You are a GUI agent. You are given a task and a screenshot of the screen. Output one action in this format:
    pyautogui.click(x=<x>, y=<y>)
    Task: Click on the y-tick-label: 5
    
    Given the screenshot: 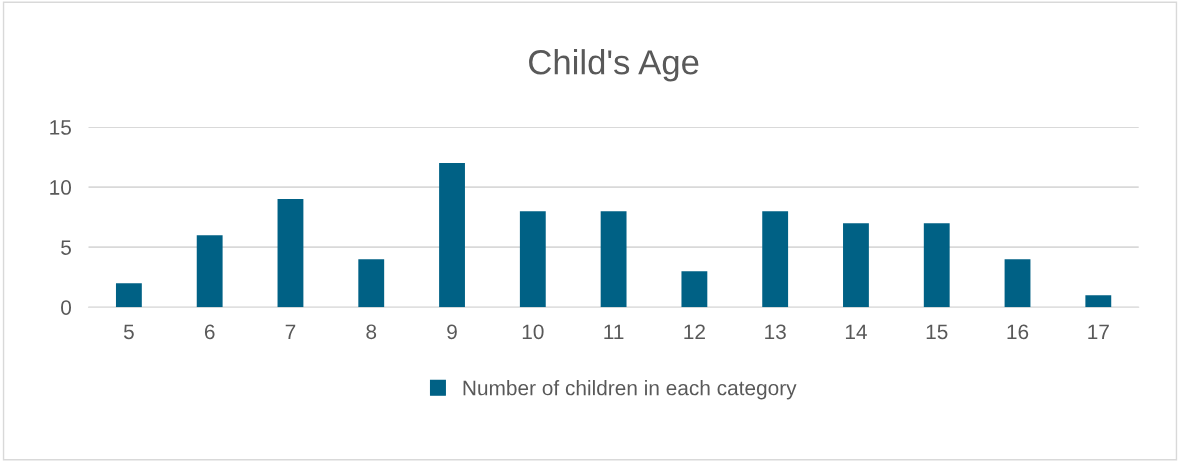 What is the action you would take?
    pyautogui.click(x=66, y=247)
    